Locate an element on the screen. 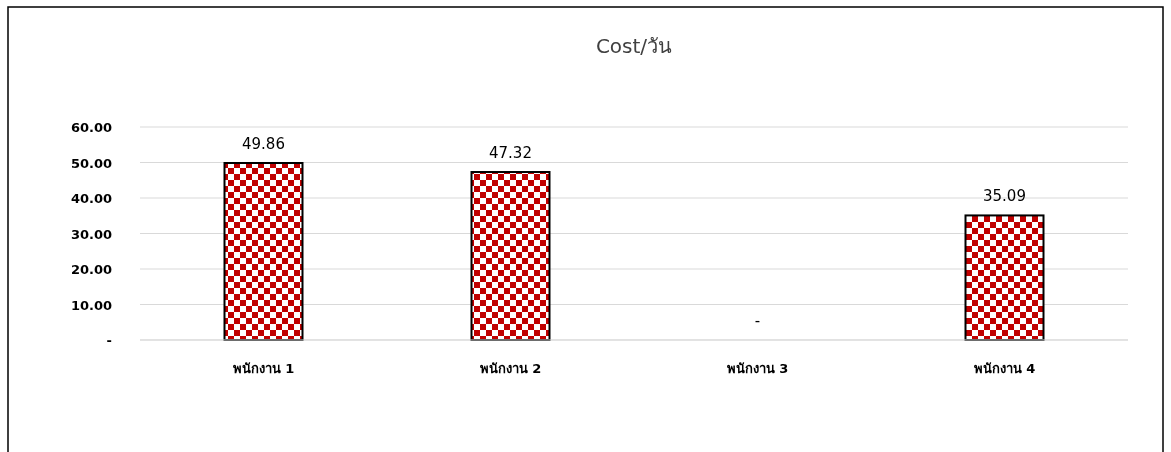 This screenshot has height=452, width=1171. y-tick-label: 30.00 is located at coordinates (91, 234).